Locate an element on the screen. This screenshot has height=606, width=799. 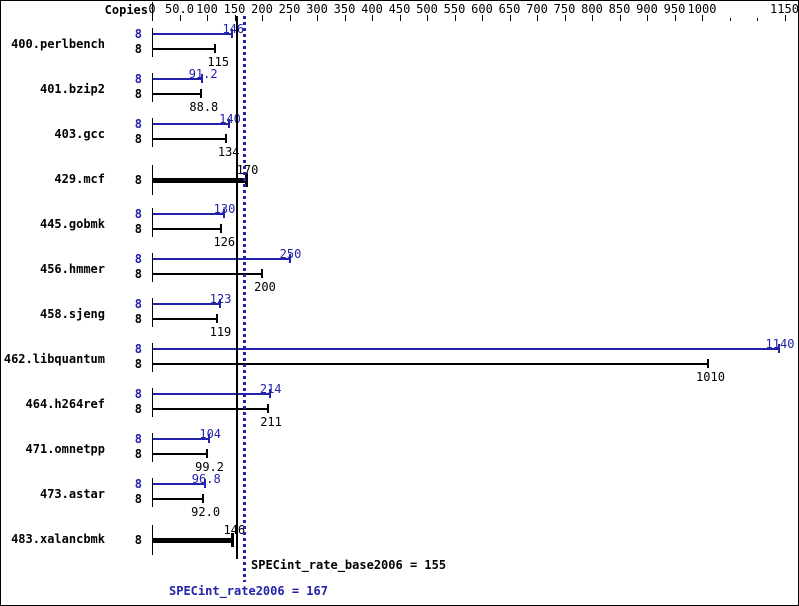
base-value-label: 99.2 is located at coordinates (209, 466).